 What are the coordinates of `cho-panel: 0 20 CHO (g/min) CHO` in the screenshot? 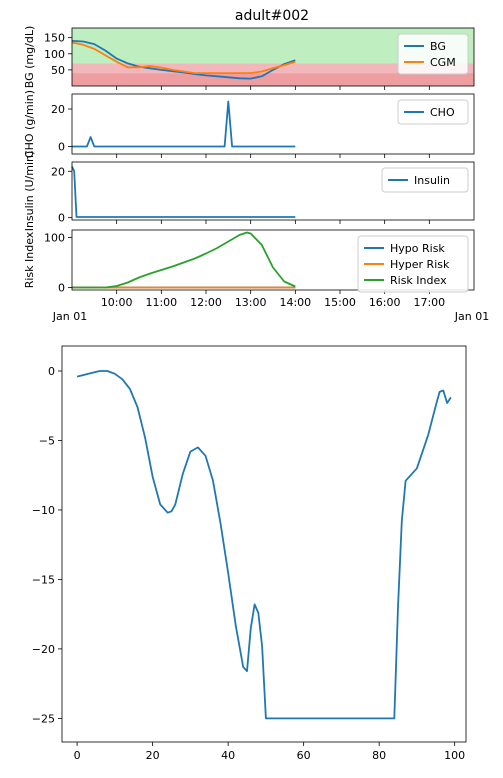 It's located at (249, 124).